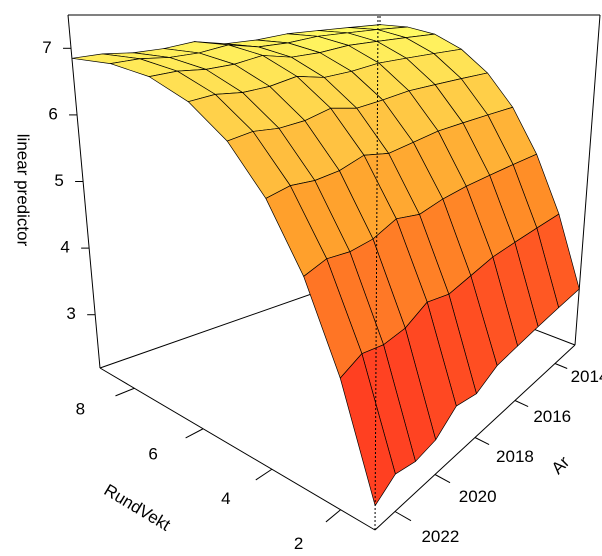 The height and width of the screenshot is (556, 602). I want to click on x-tick-label: 6, so click(152, 453).